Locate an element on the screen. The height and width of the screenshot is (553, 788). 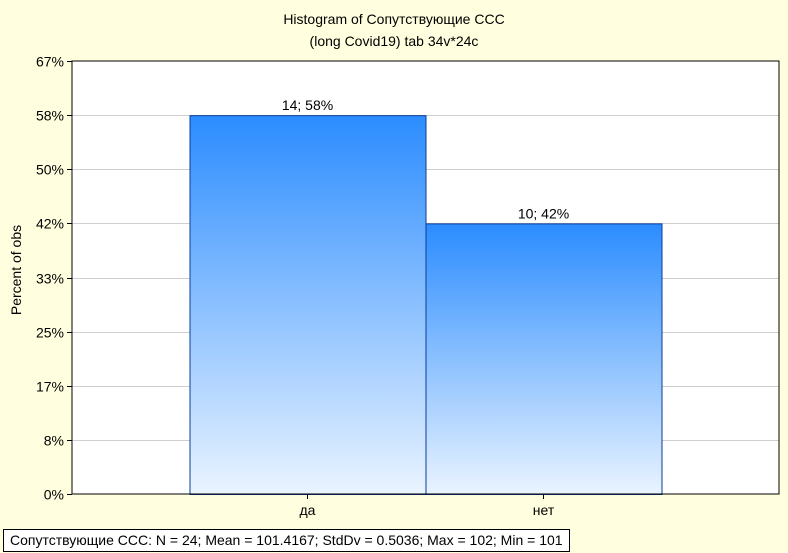
y-tick-label: 42% is located at coordinates (50, 224).